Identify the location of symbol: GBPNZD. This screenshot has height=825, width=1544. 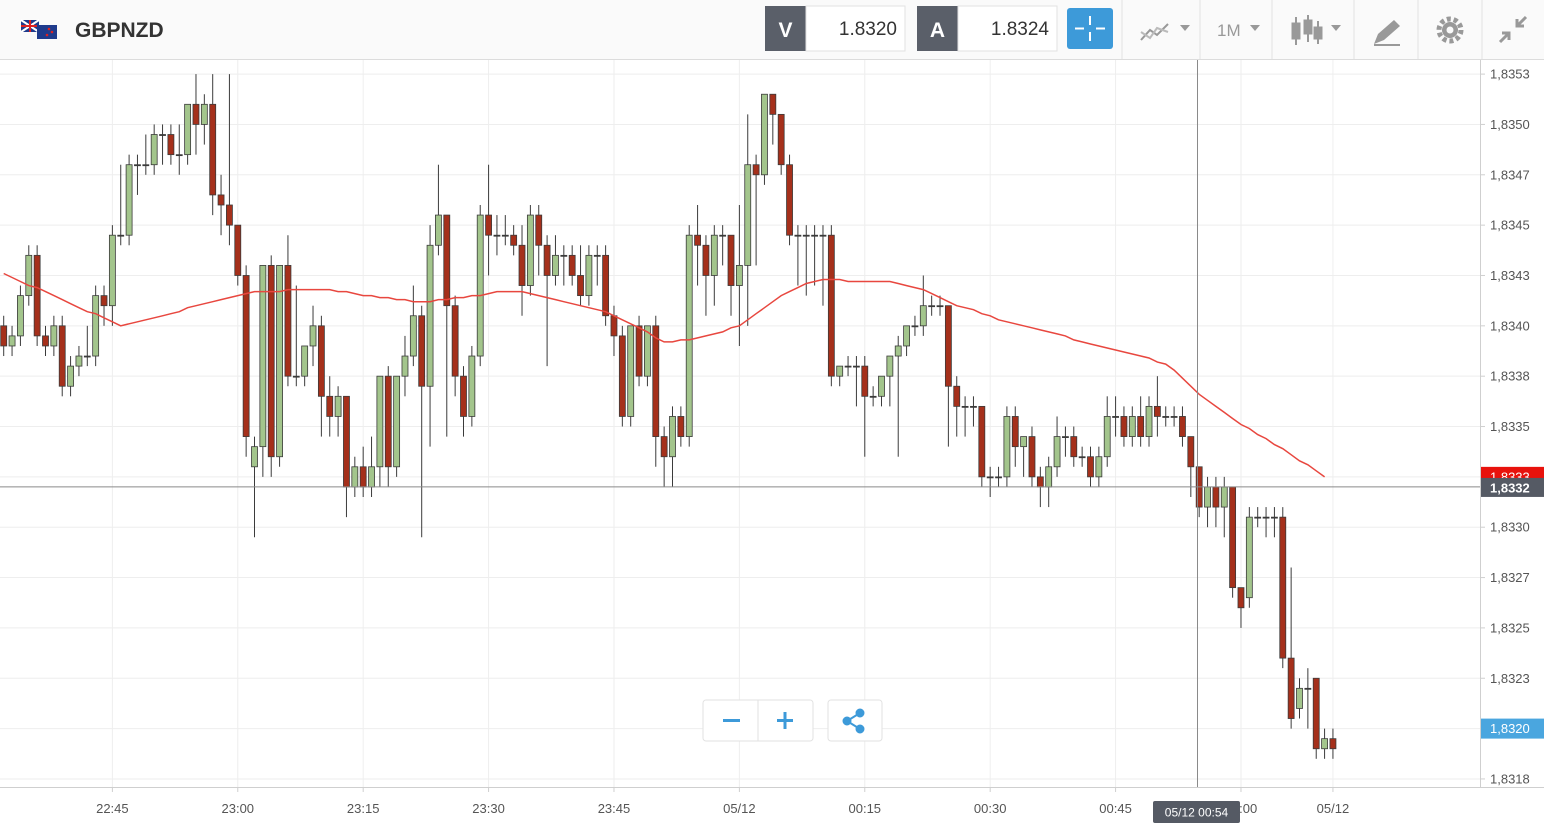
(119, 30).